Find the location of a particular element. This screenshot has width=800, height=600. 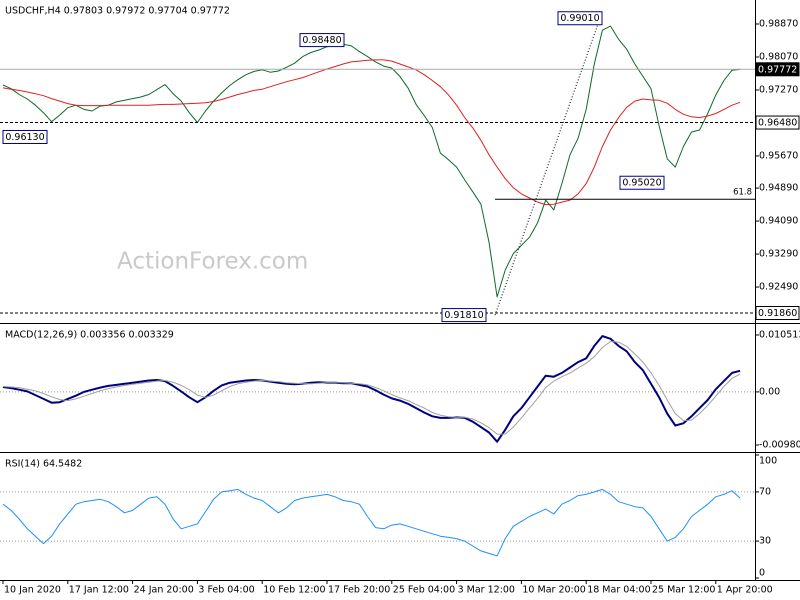

x-tick-label: 3 Mar 12:00 is located at coordinates (486, 590).